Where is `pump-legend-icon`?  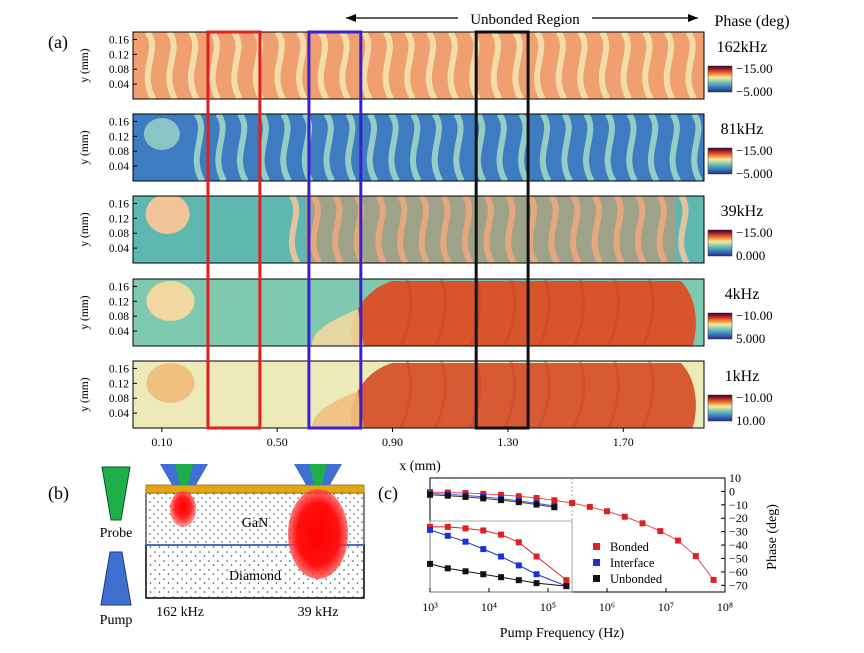
pump-legend-icon is located at coordinates (116, 578).